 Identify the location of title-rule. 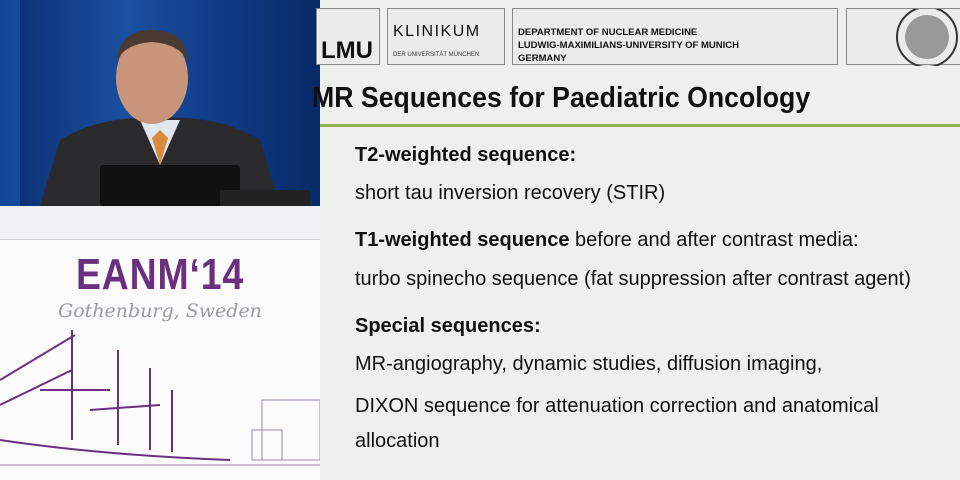
(640, 125).